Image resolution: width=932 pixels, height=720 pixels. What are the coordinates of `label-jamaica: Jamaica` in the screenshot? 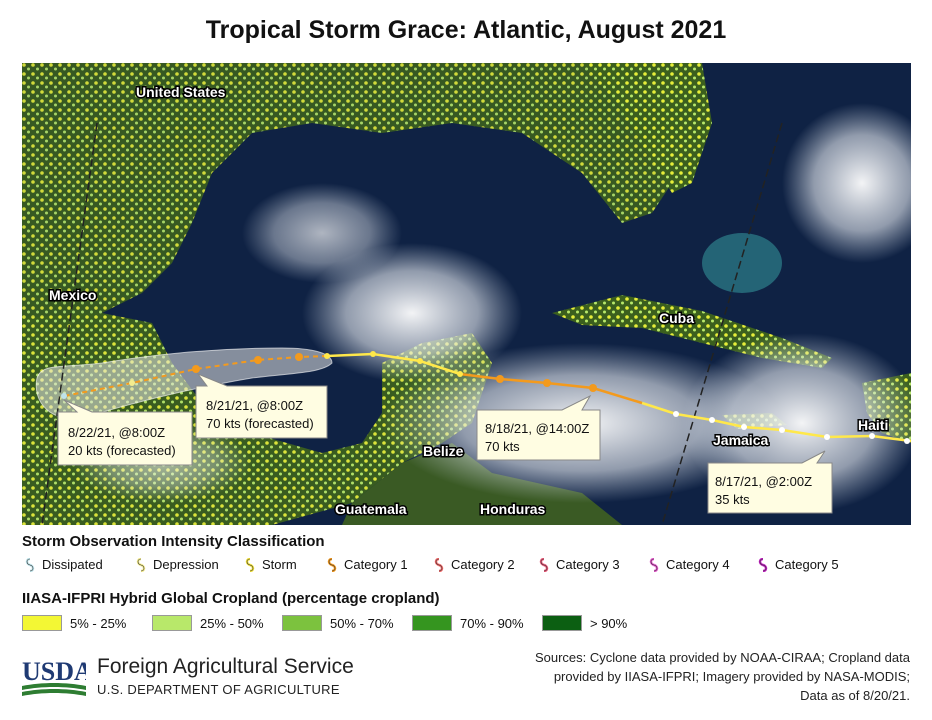 It's located at (740, 440).